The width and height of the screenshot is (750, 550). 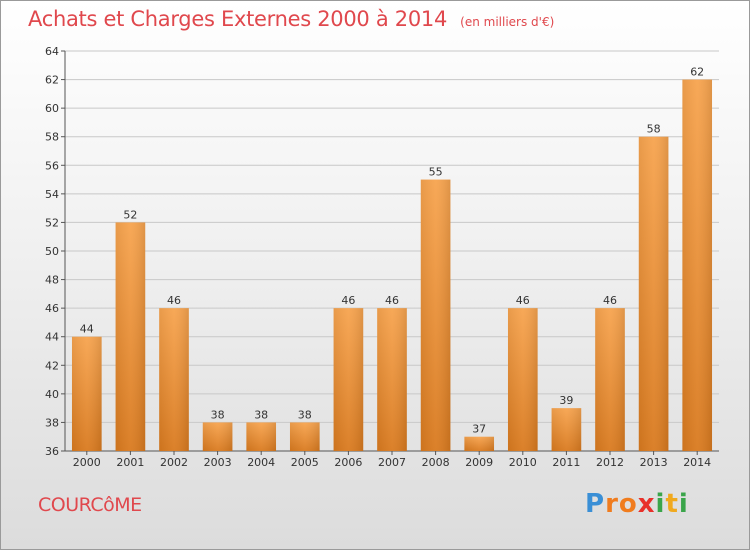 What do you see at coordinates (87, 462) in the screenshot?
I see `x-tick-label: 2000` at bounding box center [87, 462].